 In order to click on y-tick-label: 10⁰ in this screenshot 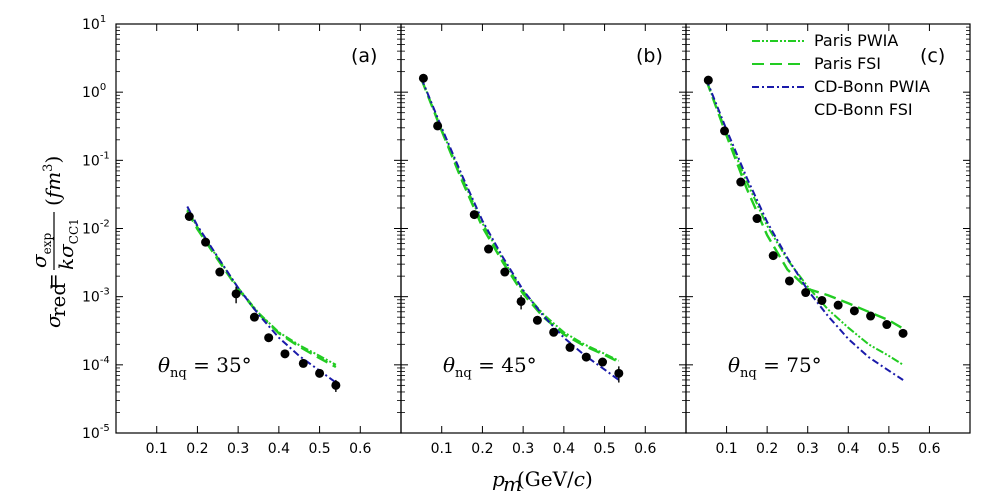, I will do `click(94, 91)`.